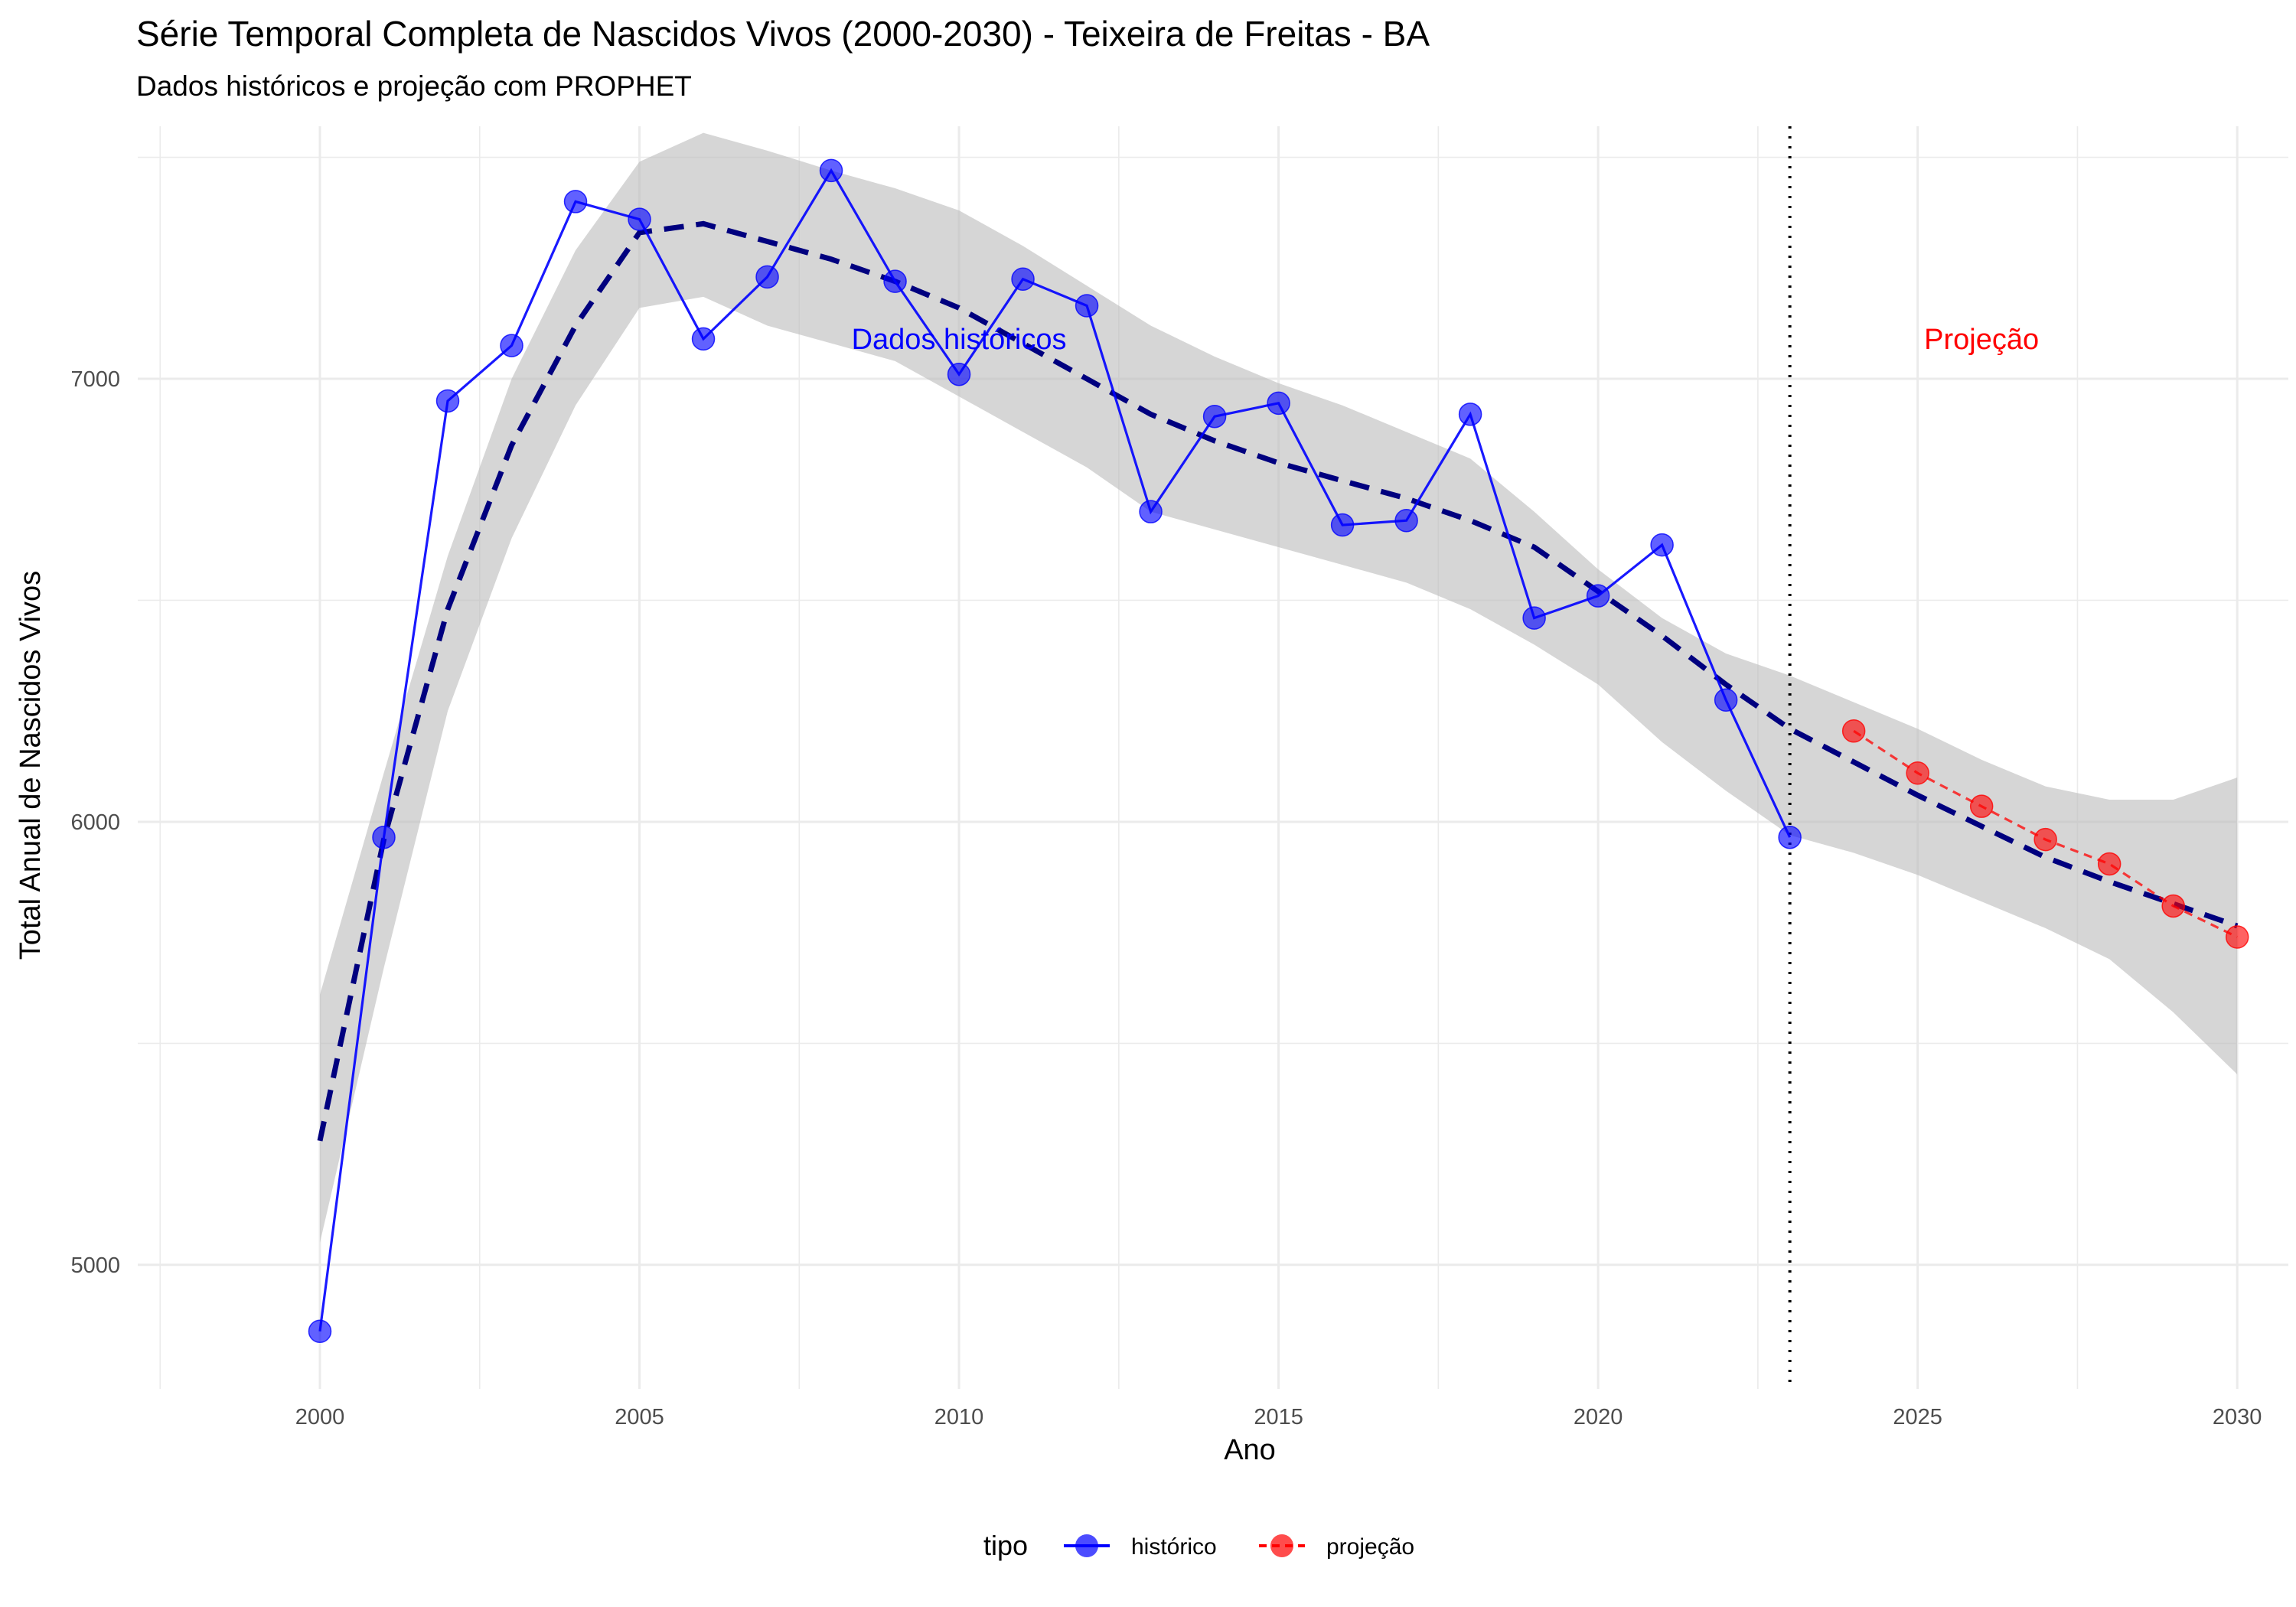  Describe the element at coordinates (1598, 1417) in the screenshot. I see `x-tick-label: 2020` at that location.